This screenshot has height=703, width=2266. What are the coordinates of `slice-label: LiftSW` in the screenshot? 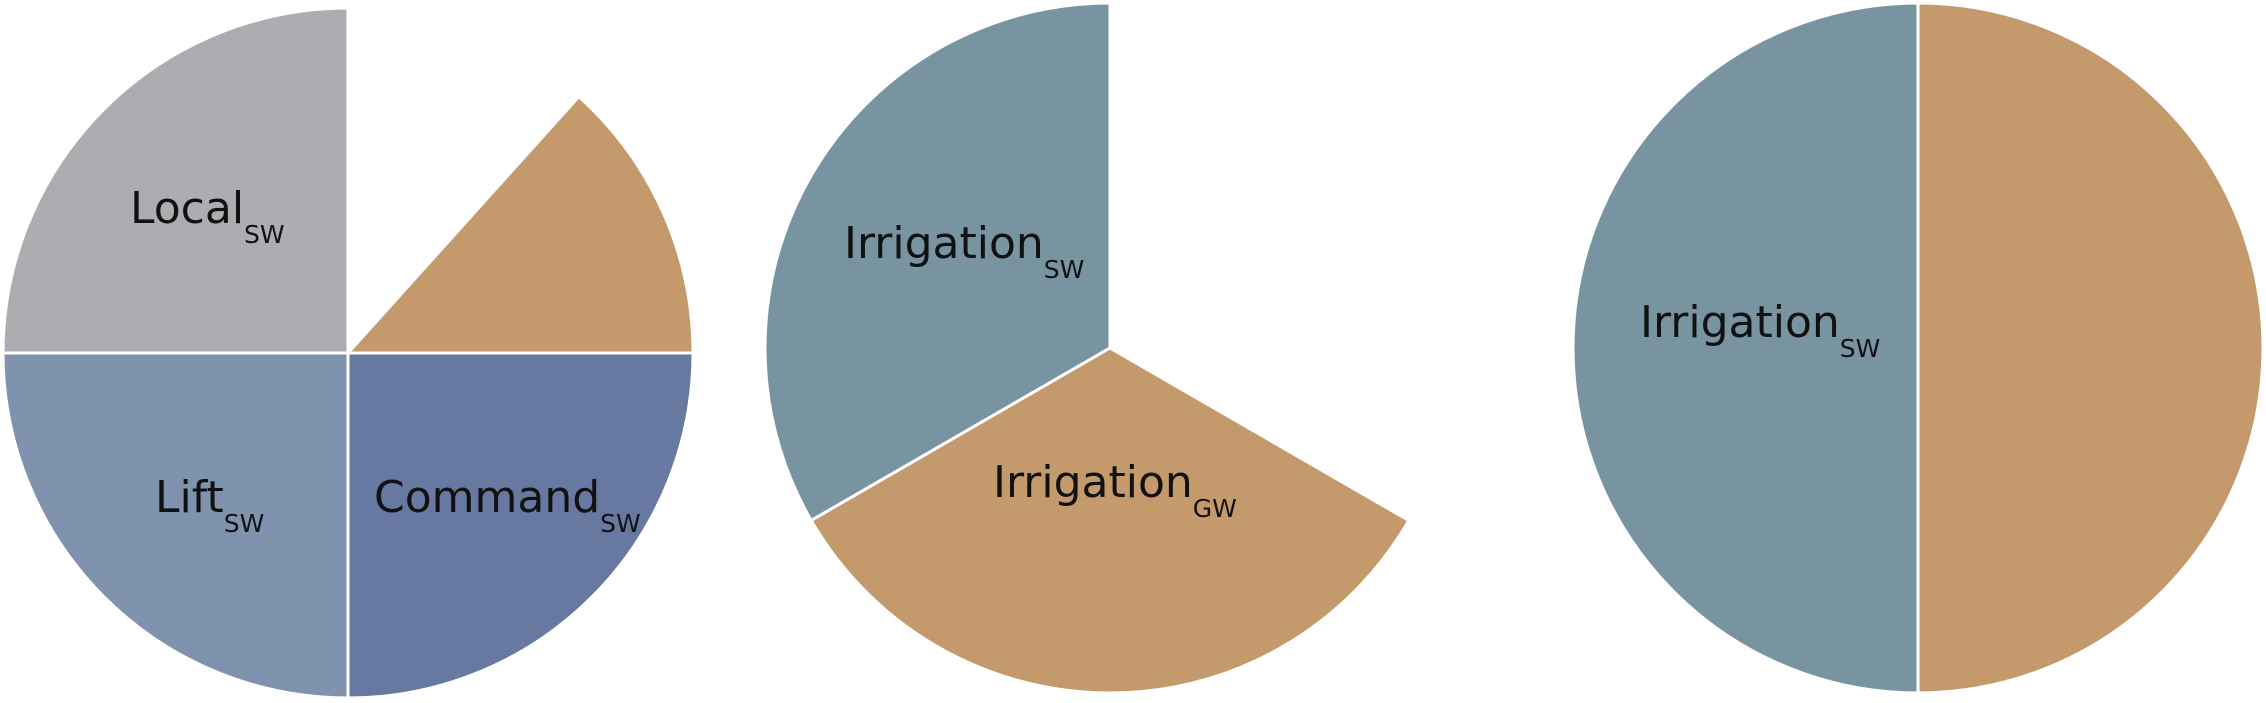 It's located at (209, 505).